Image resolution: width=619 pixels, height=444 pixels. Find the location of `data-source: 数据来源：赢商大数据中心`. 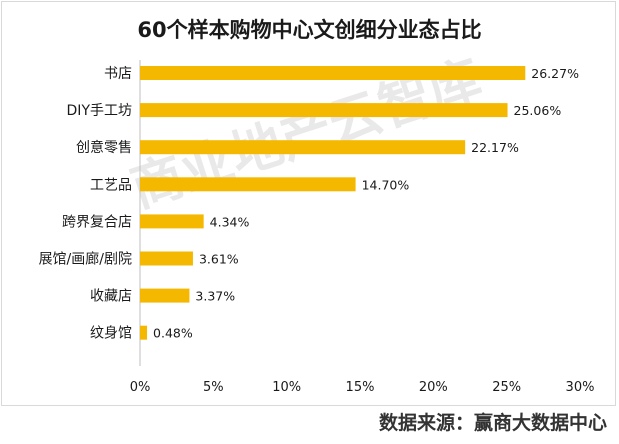

data-source: 数据来源：赢商大数据中心 is located at coordinates (492, 423).